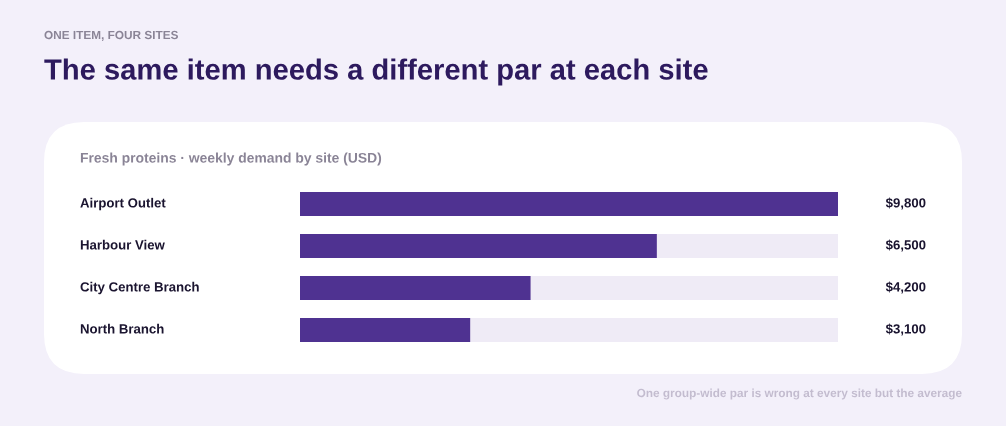  I want to click on y-tick-label: North Branch, so click(122, 328).